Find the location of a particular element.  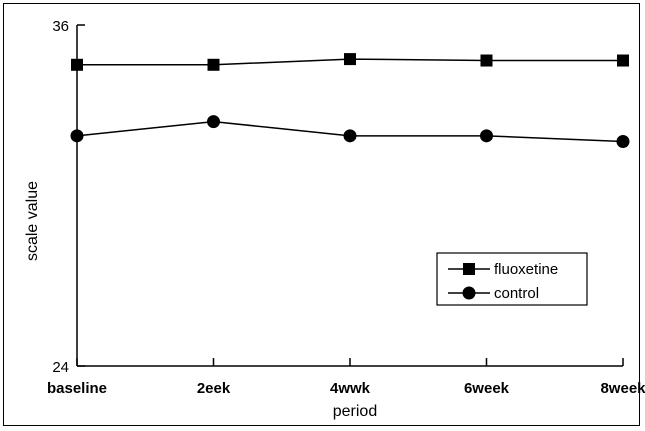

legend-label-control: control is located at coordinates (516, 293).